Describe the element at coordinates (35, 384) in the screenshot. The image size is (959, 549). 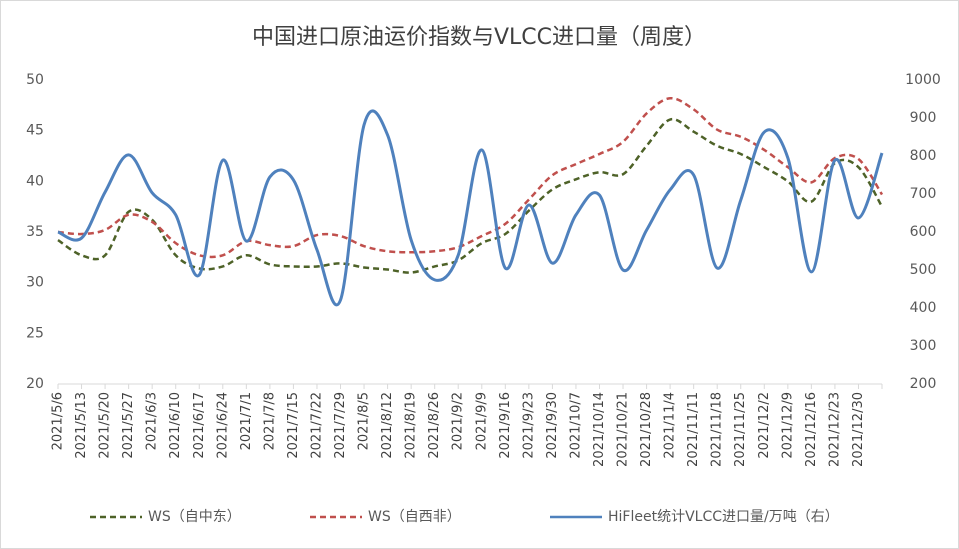
I see `y-tick-label: 20` at that location.